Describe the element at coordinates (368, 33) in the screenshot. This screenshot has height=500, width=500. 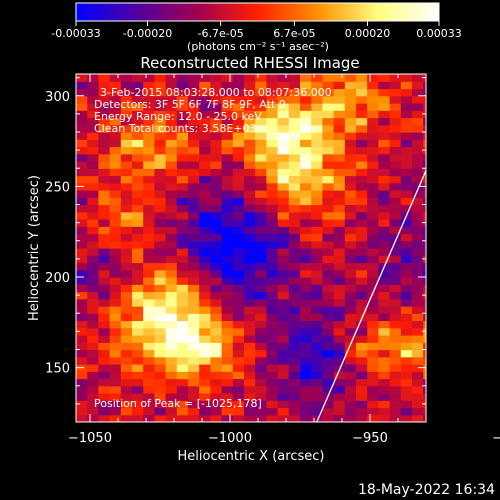
I see `colorbar-tick-label: 0.00020` at that location.